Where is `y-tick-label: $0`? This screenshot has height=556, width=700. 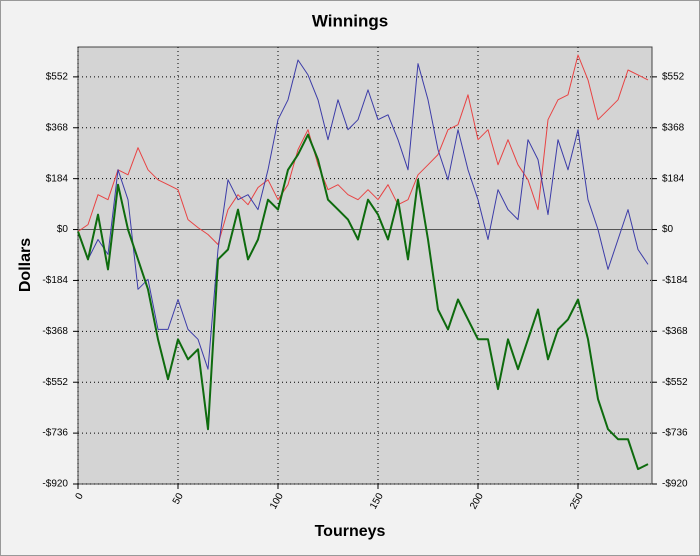
y-tick-label: $0 is located at coordinates (63, 229).